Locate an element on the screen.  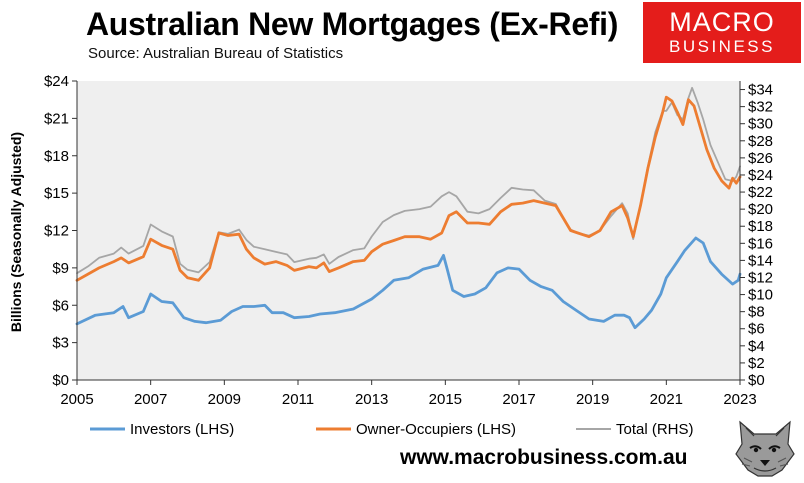
right-tick-label: $10 is located at coordinates (760, 295).